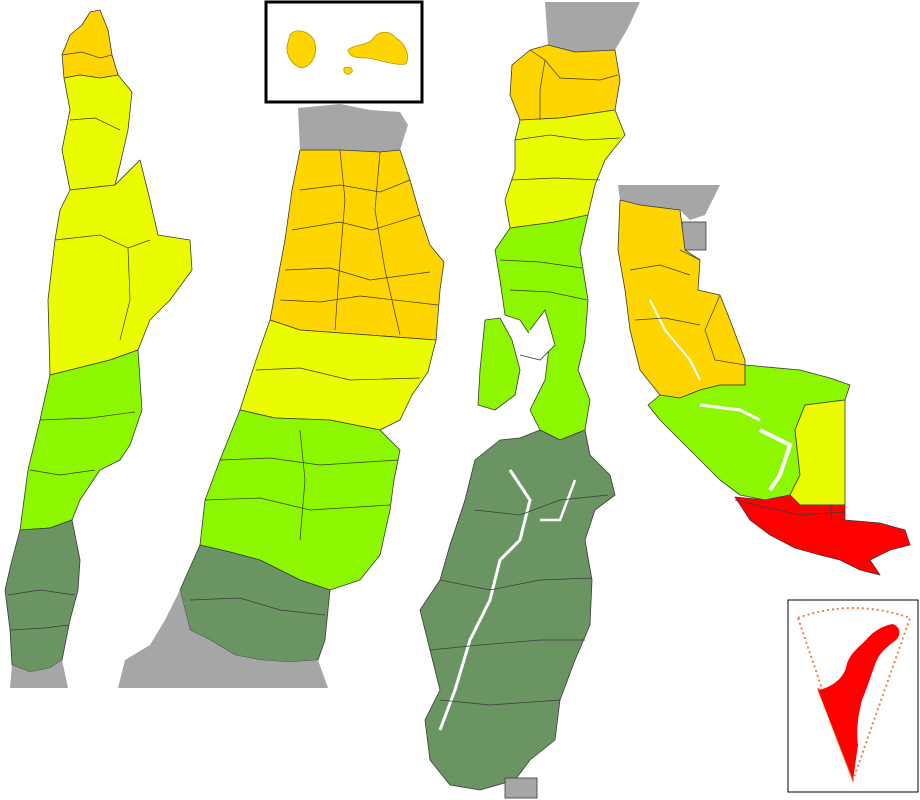 The height and width of the screenshot is (800, 920). I want to click on neighbor-area-south-bottom, so click(521, 788).